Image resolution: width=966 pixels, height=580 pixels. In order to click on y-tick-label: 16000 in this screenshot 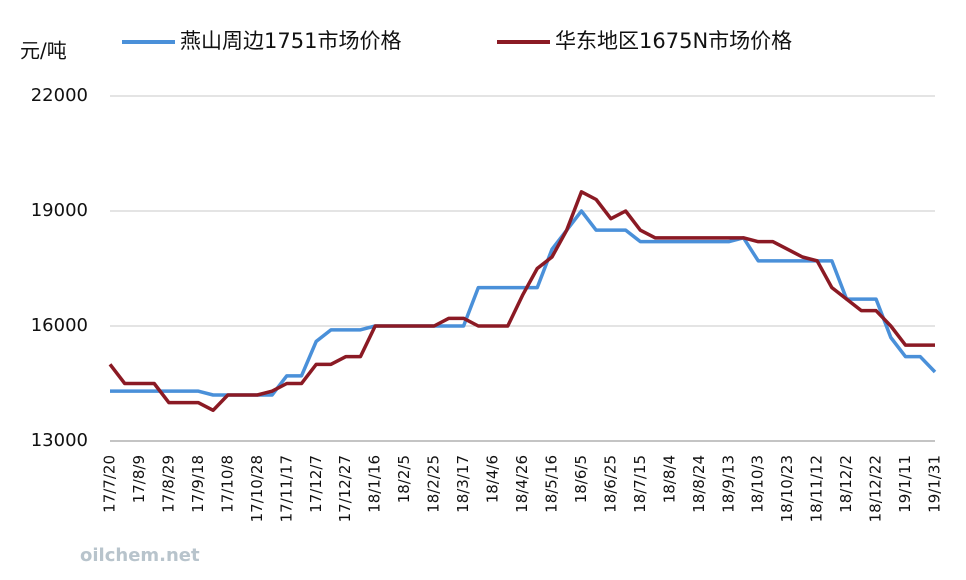, I will do `click(59, 325)`.